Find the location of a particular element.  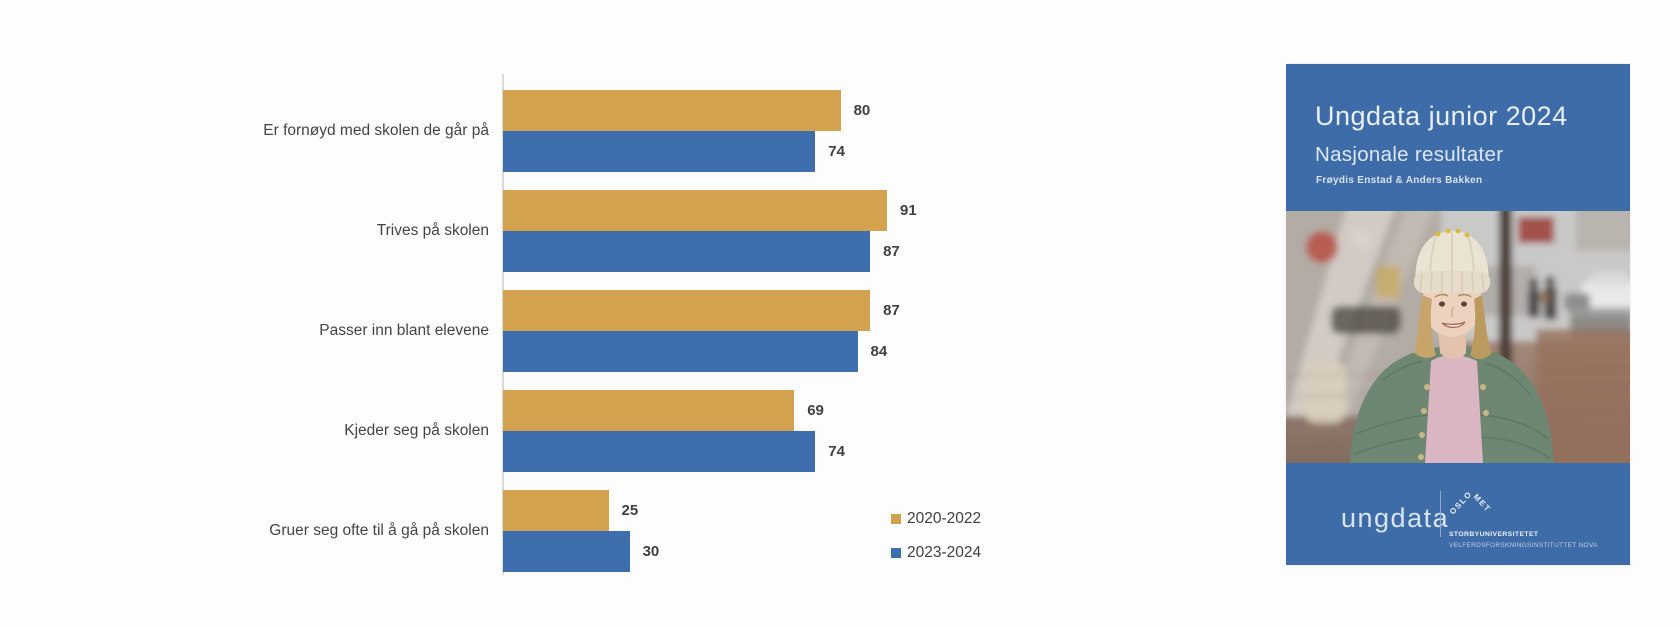

legend-label: 2023-2024 is located at coordinates (944, 552).